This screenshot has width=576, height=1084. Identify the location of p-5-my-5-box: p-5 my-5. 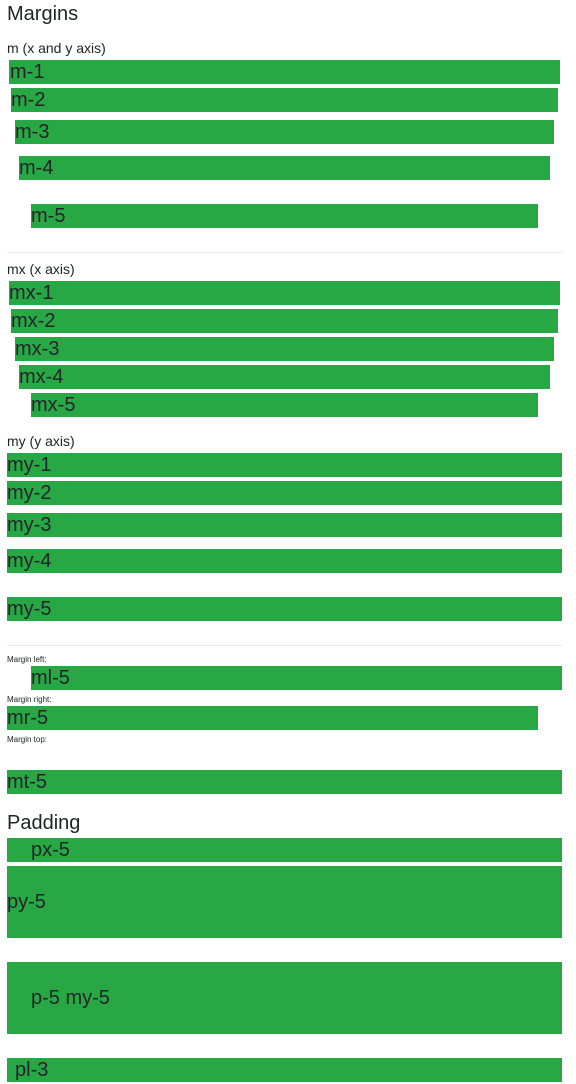
(284, 998).